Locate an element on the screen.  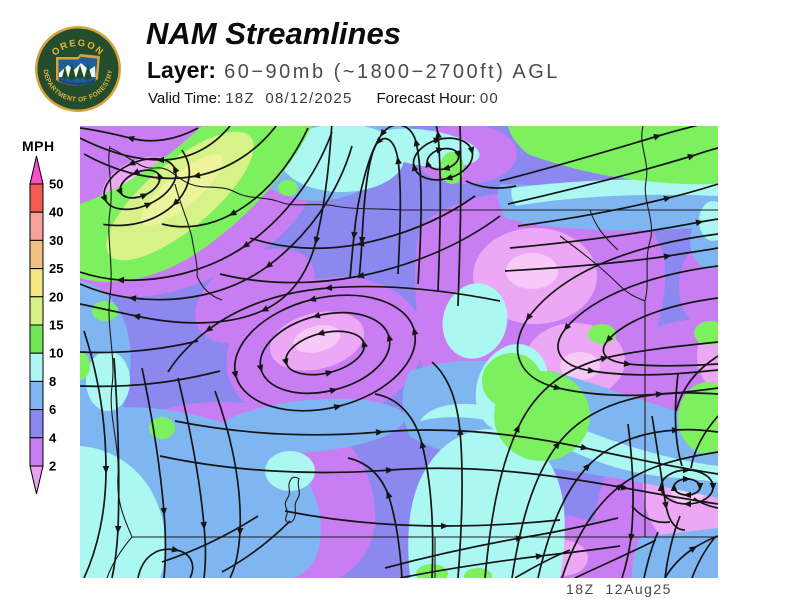
page-title: NAM Streamlines is located at coordinates (273, 33).